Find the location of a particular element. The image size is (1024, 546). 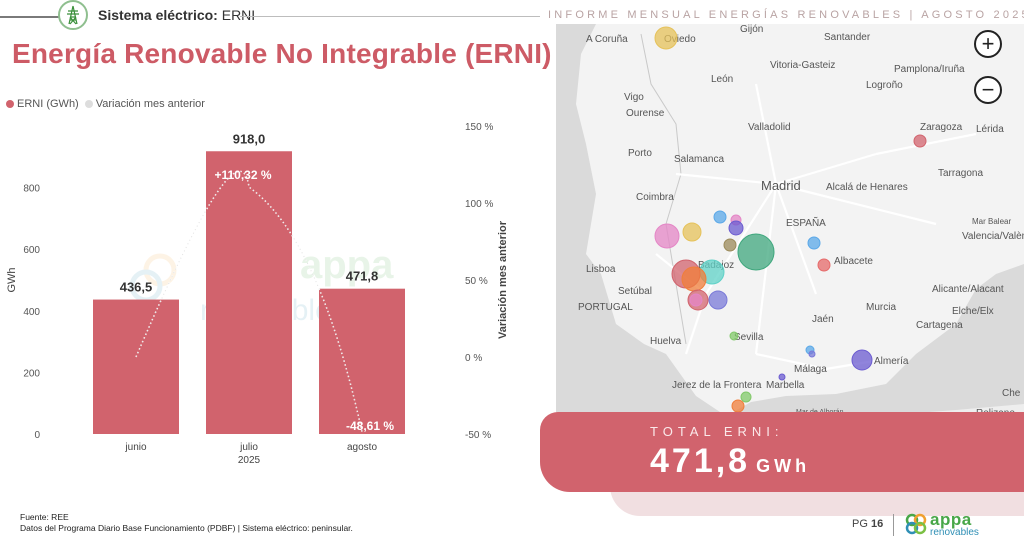

city-label: León is located at coordinates (722, 79).